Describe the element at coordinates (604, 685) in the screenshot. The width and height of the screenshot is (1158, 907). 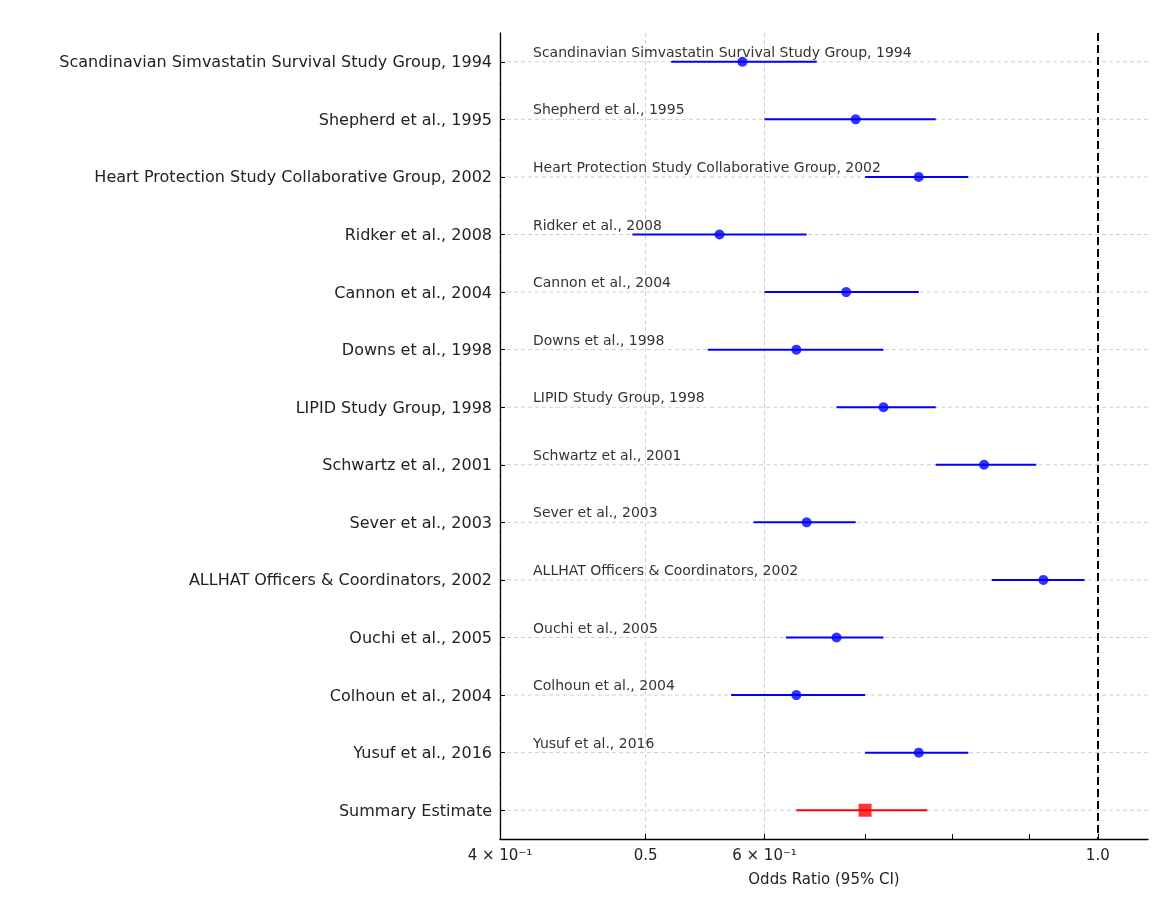
I see `annotation: Colhoun et al., 2004` at that location.